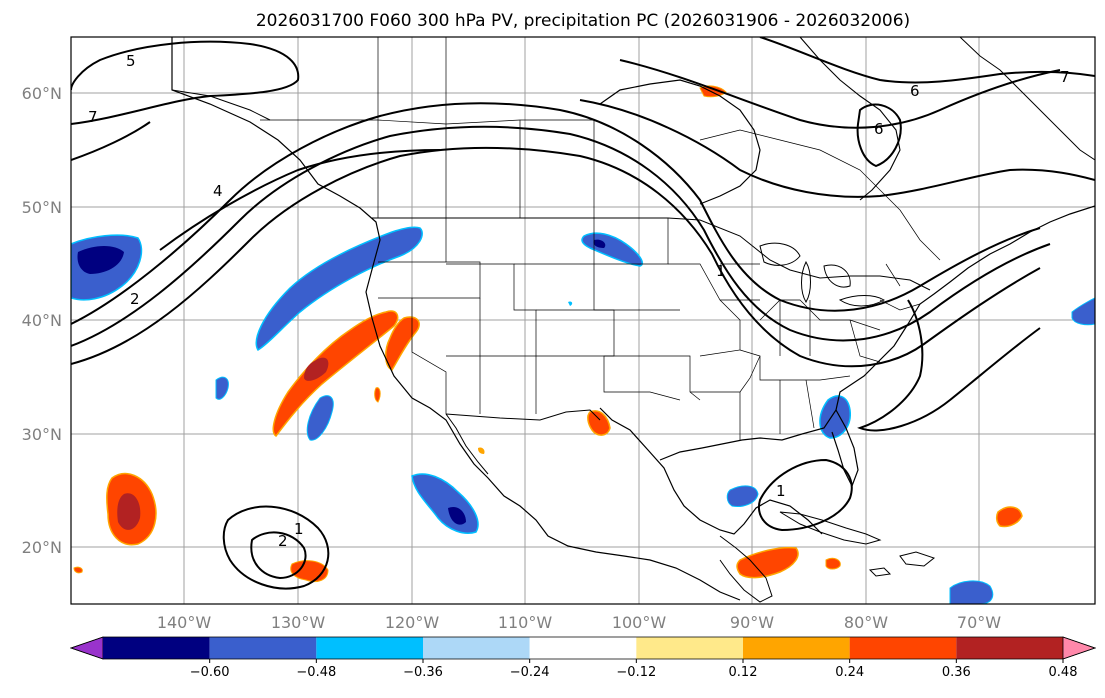 This screenshot has width=1105, height=698. Describe the element at coordinates (457, 515) in the screenshot. I see `neg-core-eastern-pacific` at that location.